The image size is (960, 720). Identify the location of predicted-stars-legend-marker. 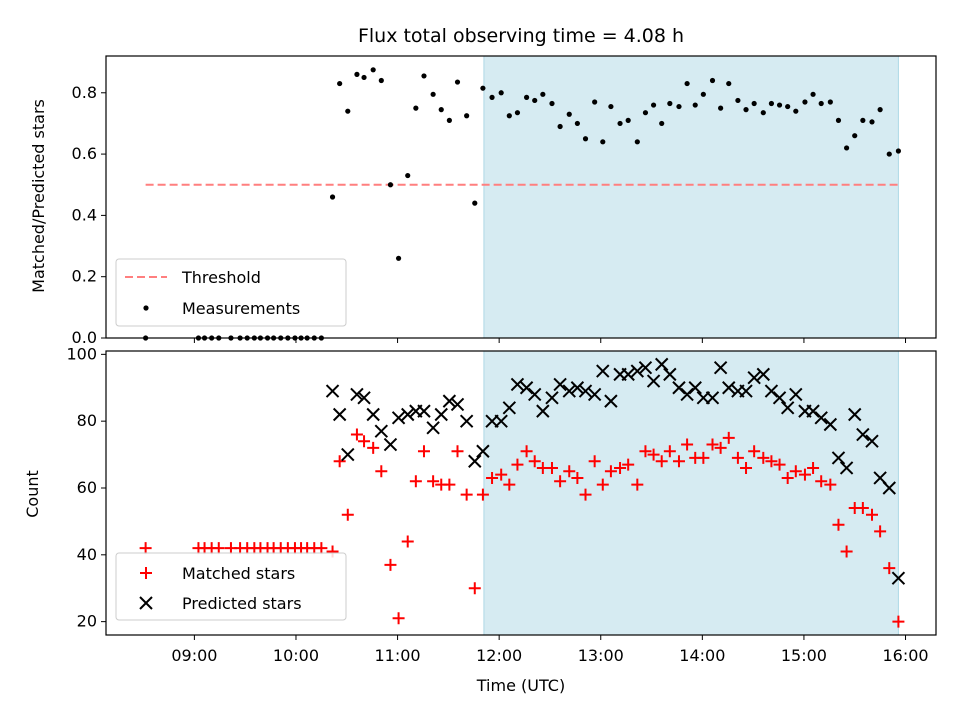
(146, 603).